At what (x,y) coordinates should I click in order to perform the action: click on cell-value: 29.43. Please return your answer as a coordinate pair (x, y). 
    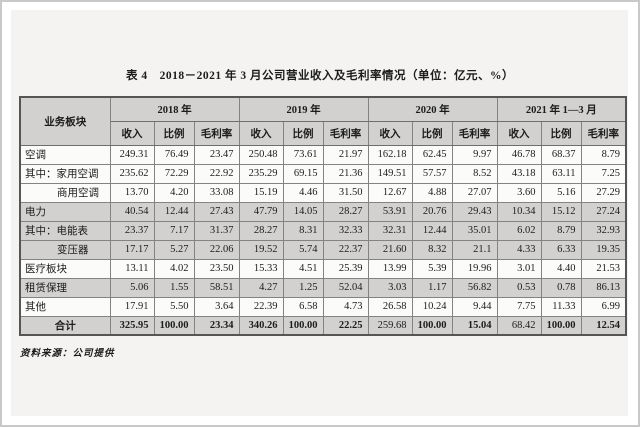
    Looking at the image, I should click on (474, 211).